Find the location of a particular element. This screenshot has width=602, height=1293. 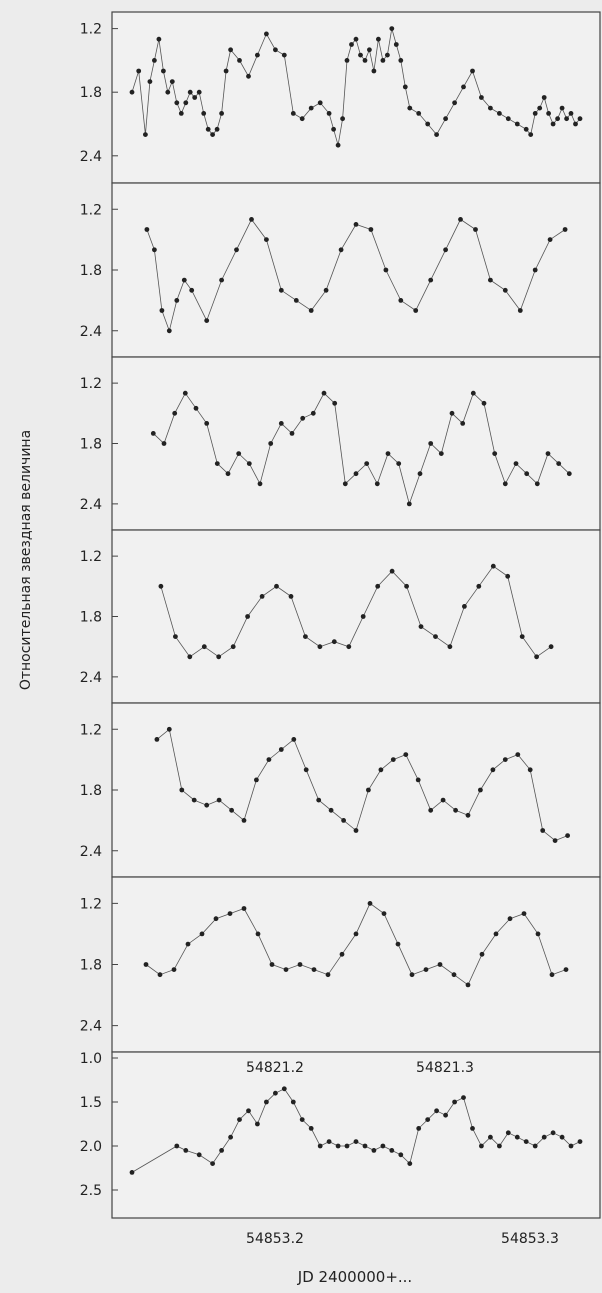

y-tick-label: 1.2 is located at coordinates (91, 210).